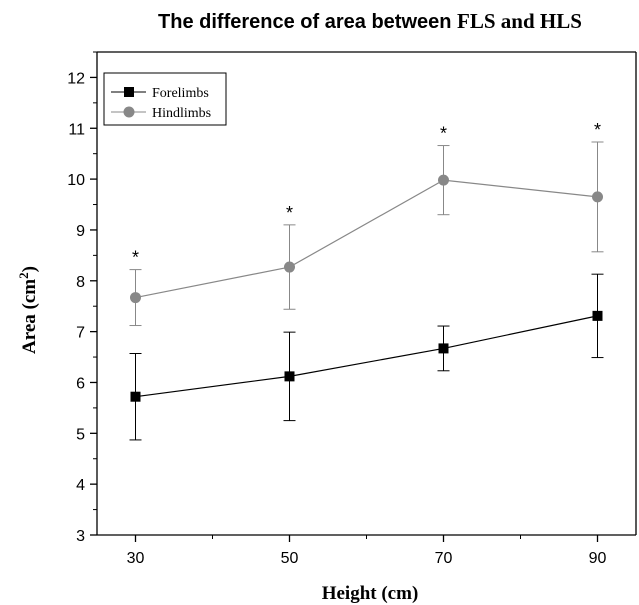 Image resolution: width=639 pixels, height=605 pixels. What do you see at coordinates (76, 78) in the screenshot?
I see `y-tick-label: 12` at bounding box center [76, 78].